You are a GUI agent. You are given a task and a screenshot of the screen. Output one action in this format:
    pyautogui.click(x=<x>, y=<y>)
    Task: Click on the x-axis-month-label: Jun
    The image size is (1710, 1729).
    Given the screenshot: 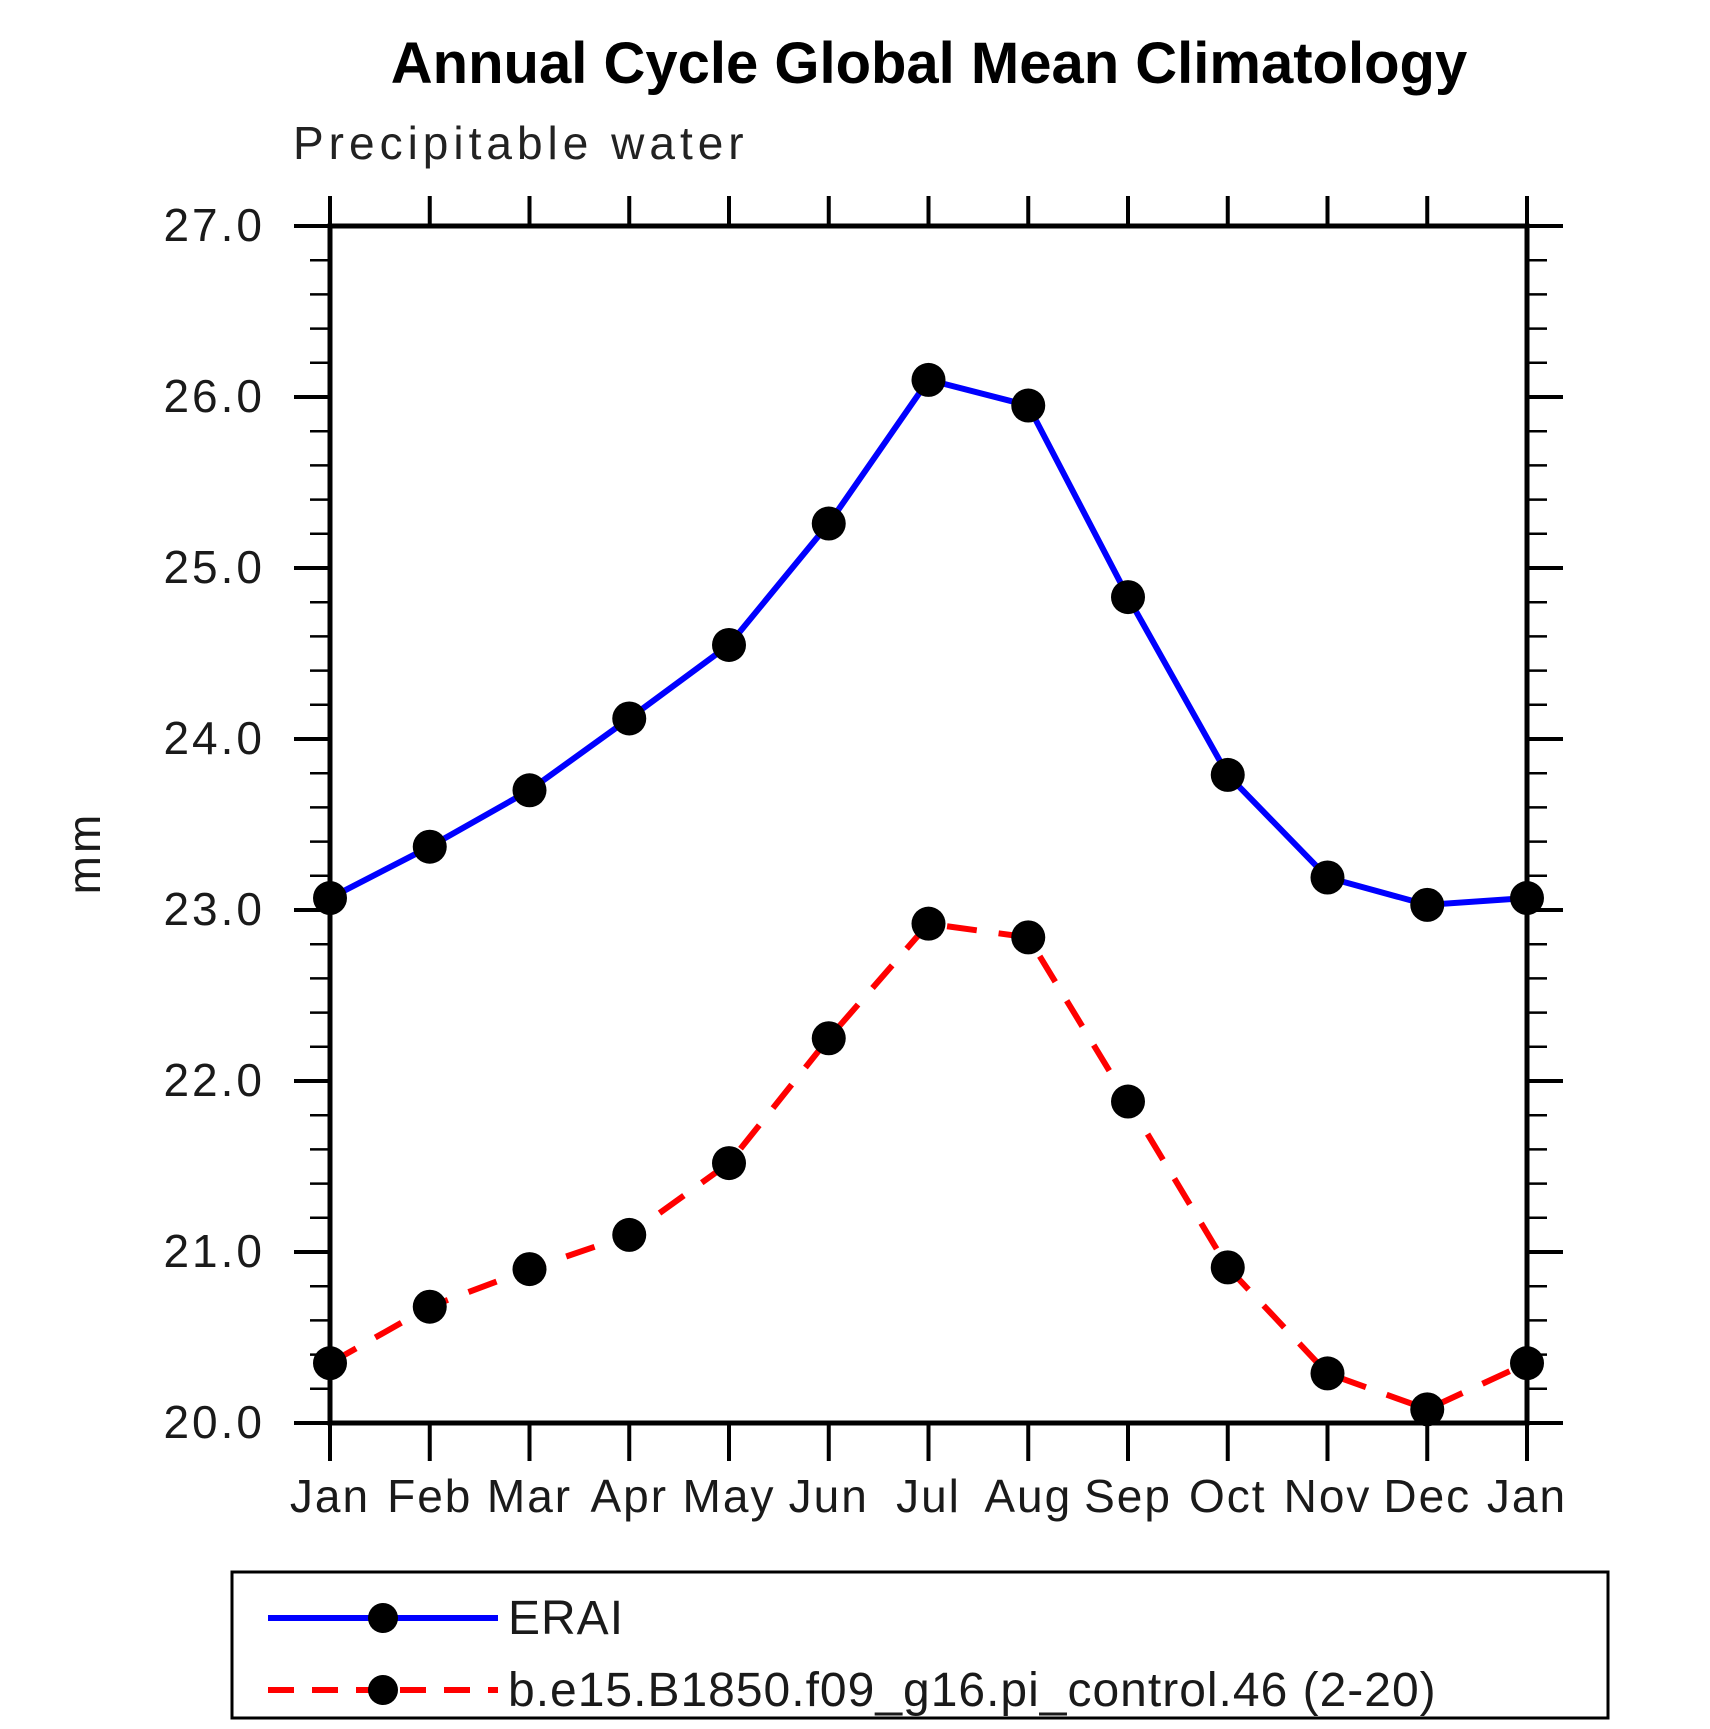 What is the action you would take?
    pyautogui.click(x=829, y=1496)
    